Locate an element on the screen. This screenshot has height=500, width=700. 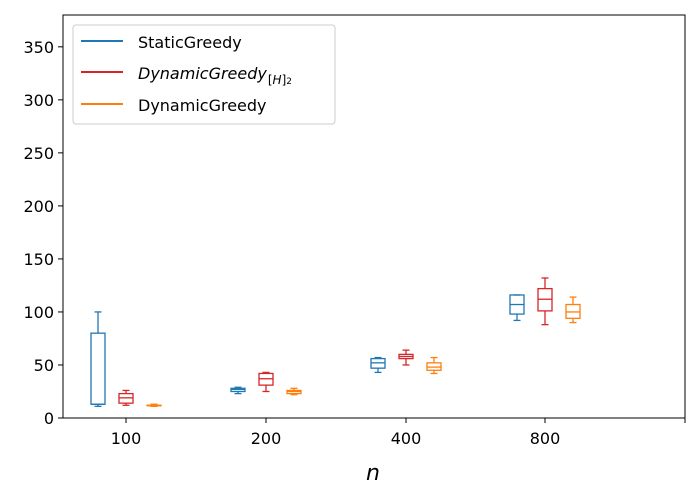
x-tick-label: 400 is located at coordinates (406, 438).